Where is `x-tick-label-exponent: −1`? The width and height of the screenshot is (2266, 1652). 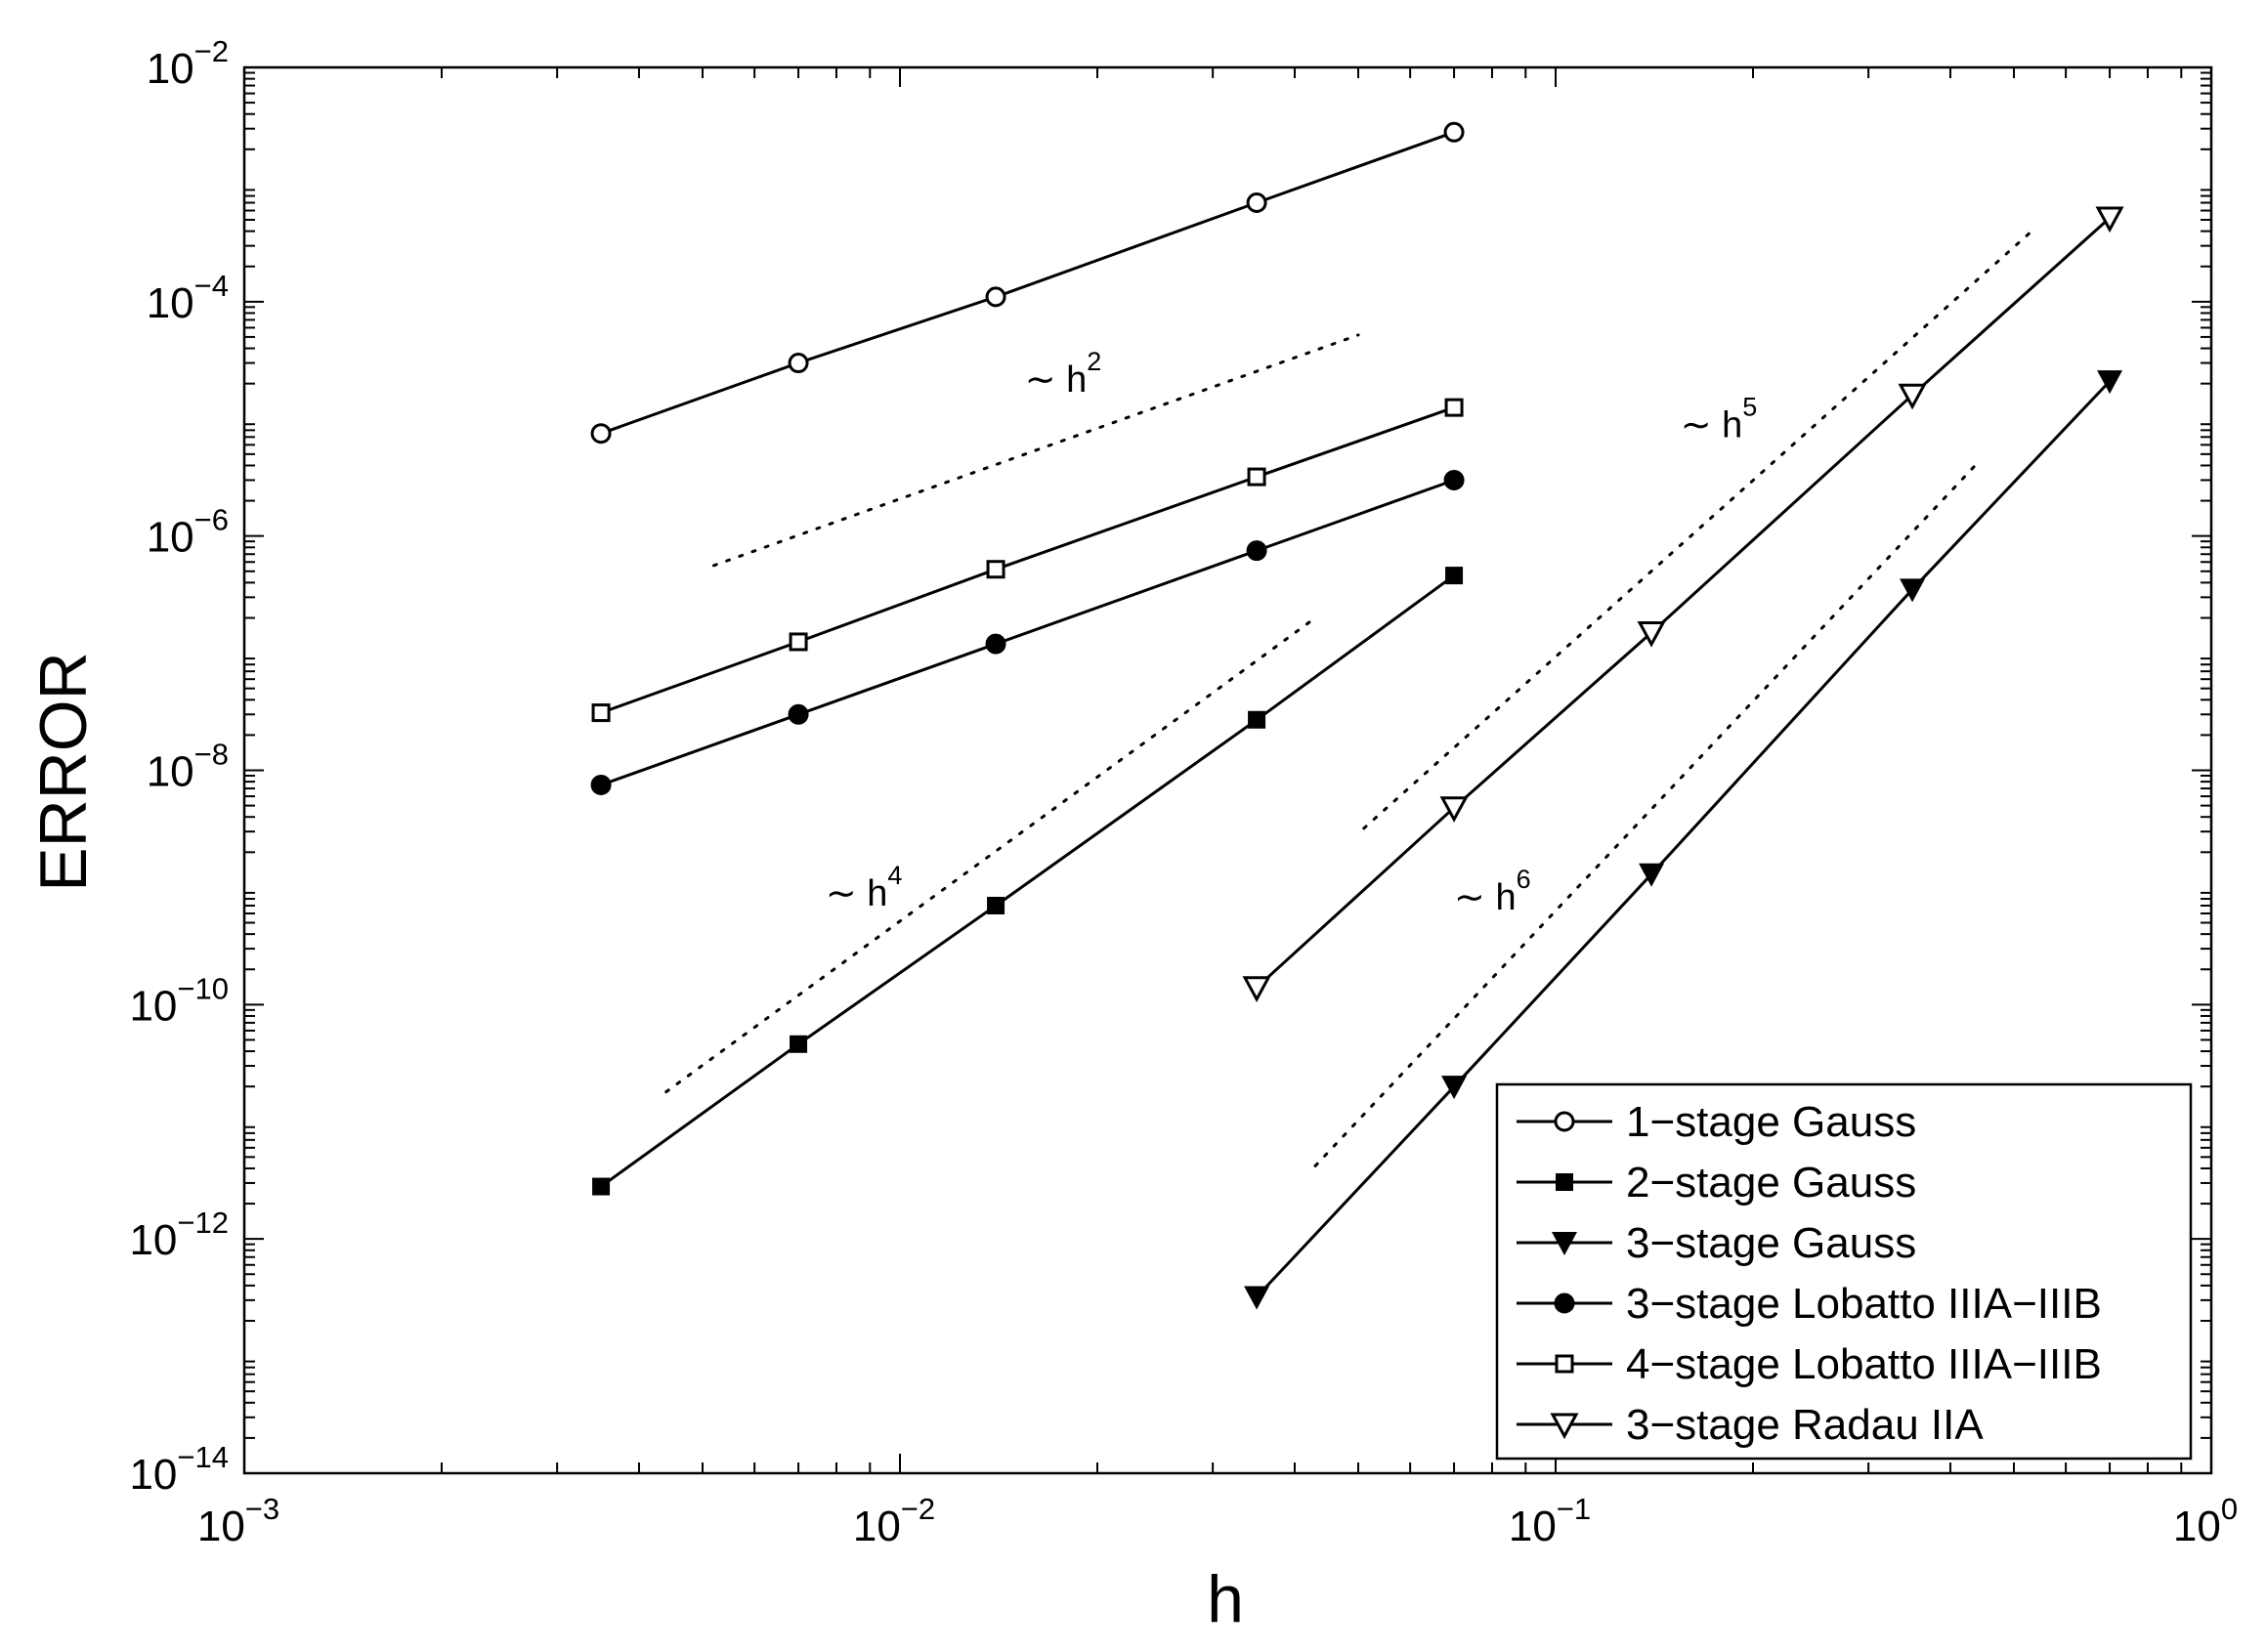
x-tick-label-exponent: −1 is located at coordinates (1574, 1509).